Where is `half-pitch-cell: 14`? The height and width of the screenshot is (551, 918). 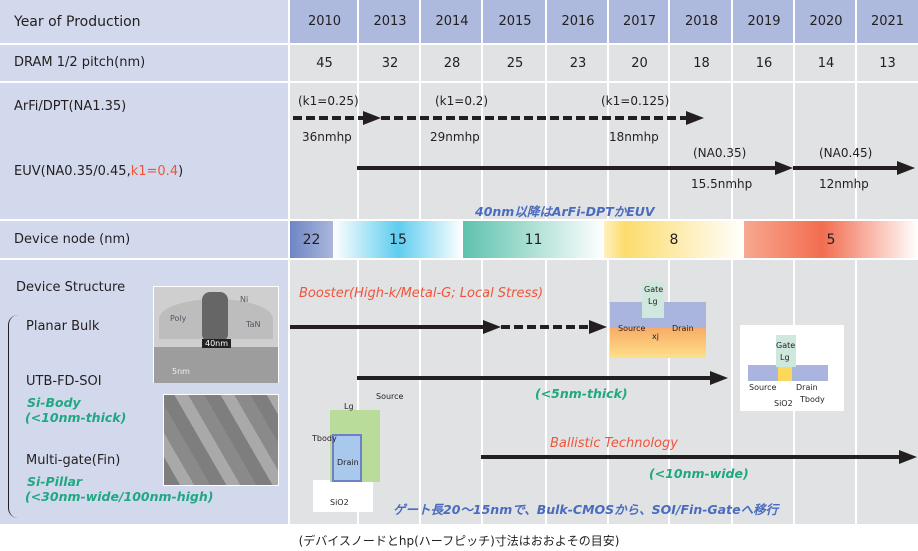
half-pitch-cell: 14 is located at coordinates (826, 63).